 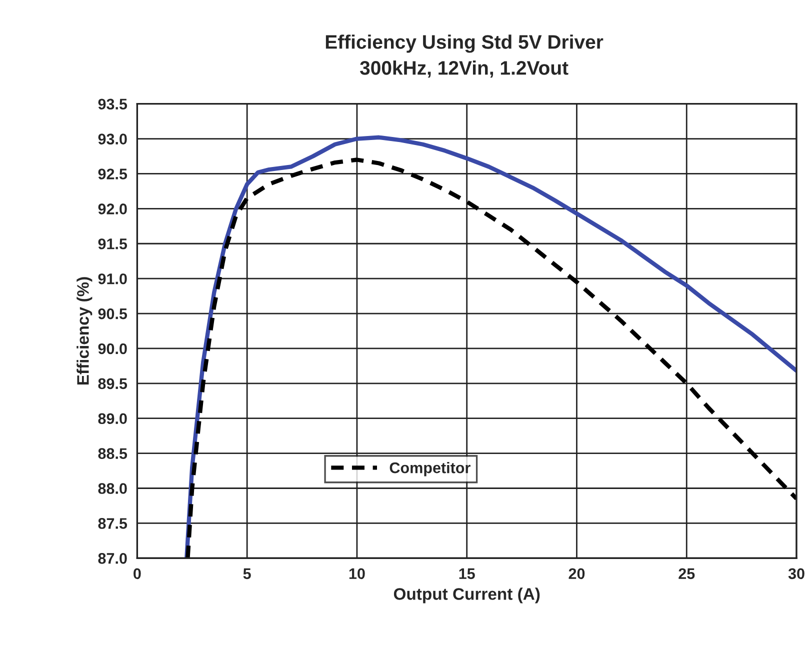 I want to click on x-tick-label: 10, so click(x=357, y=574).